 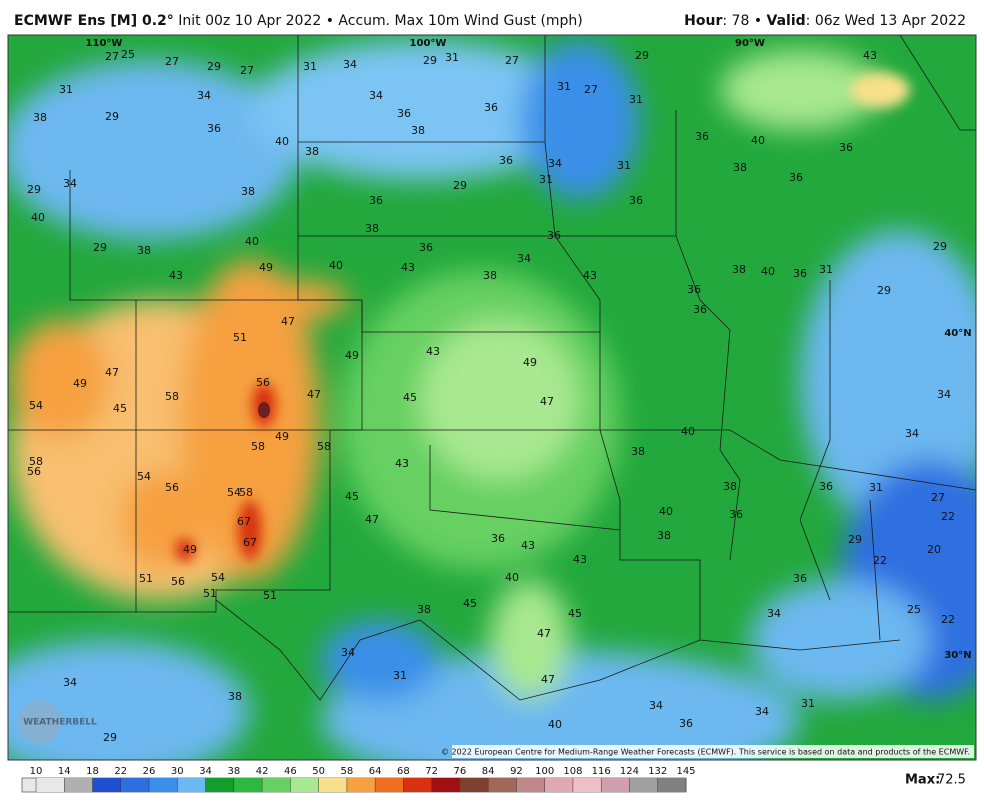 What do you see at coordinates (149, 771) in the screenshot?
I see `colorbar-tick-label: 26` at bounding box center [149, 771].